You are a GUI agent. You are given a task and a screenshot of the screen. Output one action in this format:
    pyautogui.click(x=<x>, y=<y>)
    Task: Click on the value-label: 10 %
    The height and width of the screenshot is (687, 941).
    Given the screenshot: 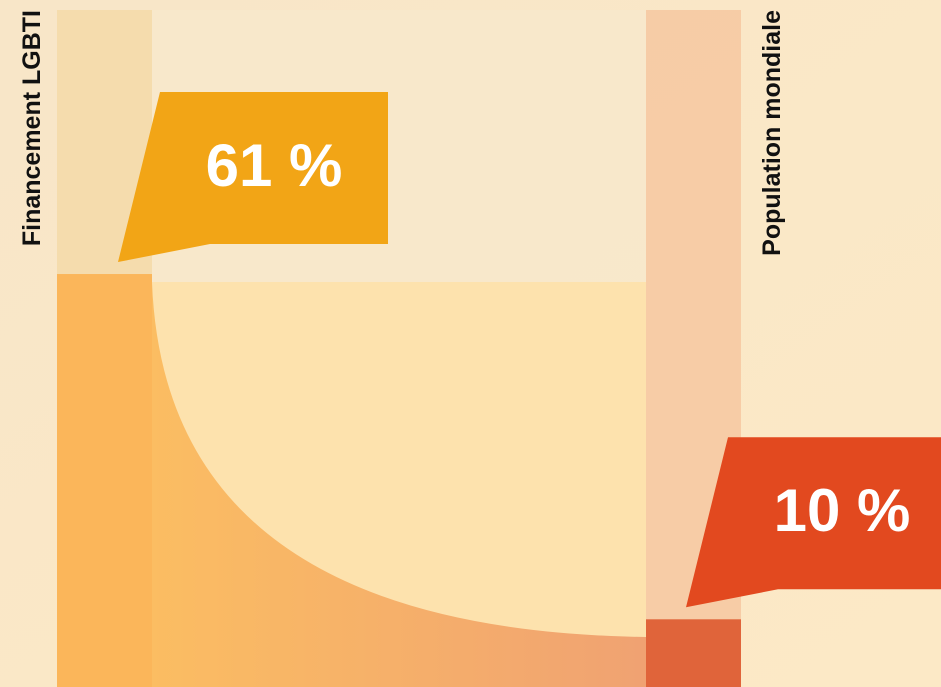 What is the action you would take?
    pyautogui.click(x=842, y=510)
    